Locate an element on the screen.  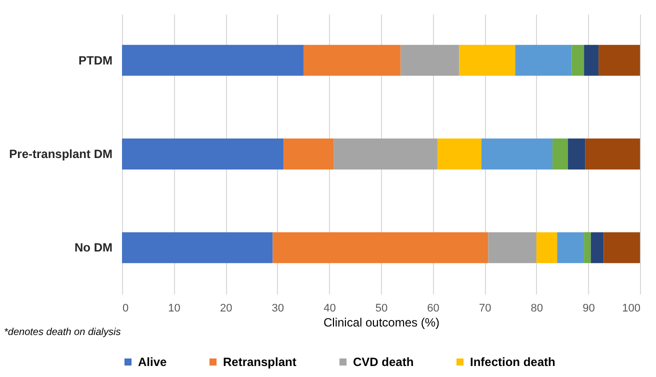
x-tick-label: 40 is located at coordinates (330, 308).